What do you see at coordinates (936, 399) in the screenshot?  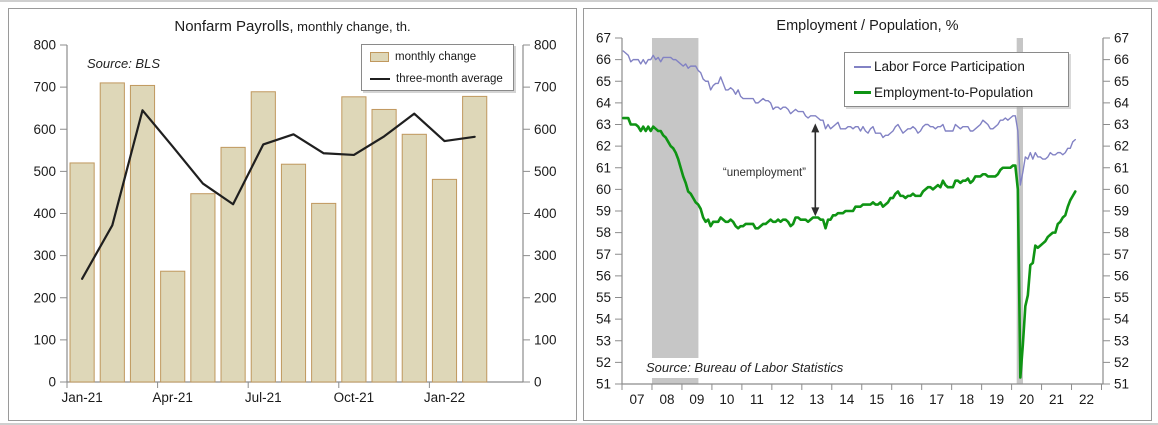 I see `svg-text: 17` at bounding box center [936, 399].